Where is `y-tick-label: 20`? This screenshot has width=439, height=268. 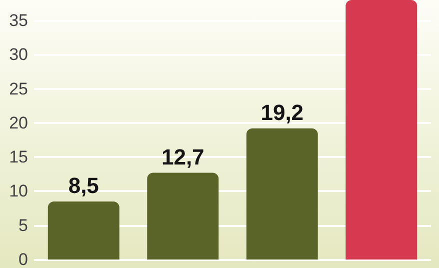 y-tick-label: 20 is located at coordinates (18, 122).